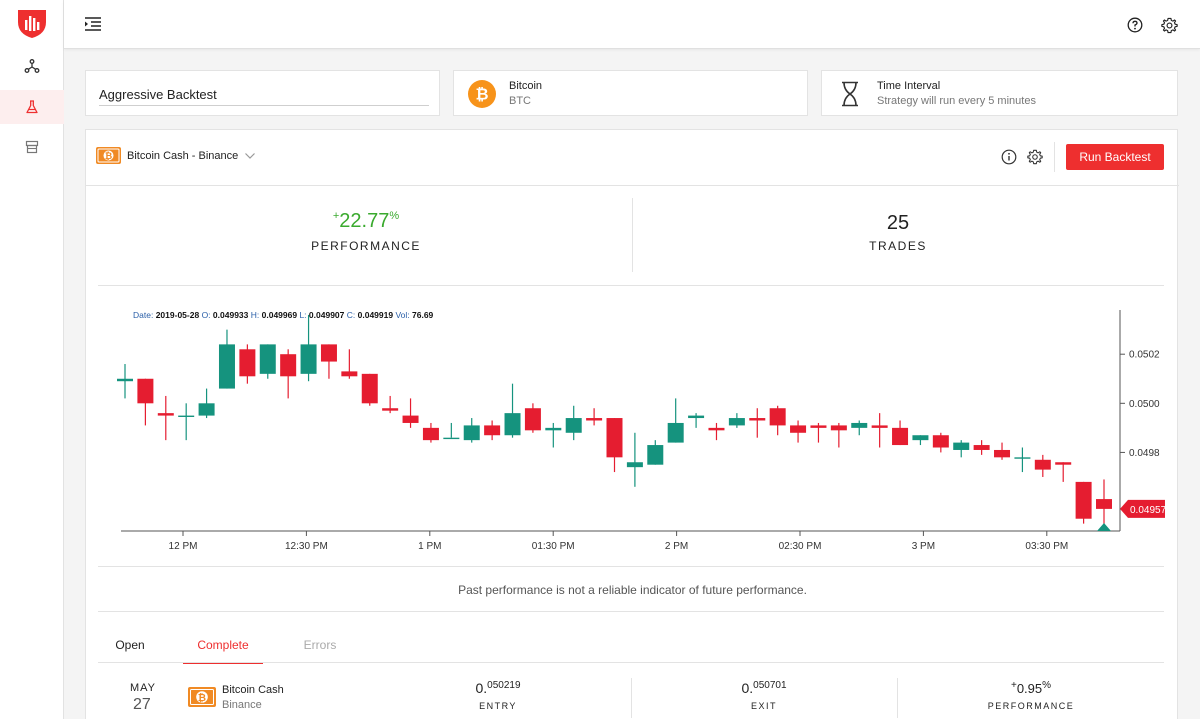 The height and width of the screenshot is (719, 1200). What do you see at coordinates (32, 359) in the screenshot?
I see `sidebar` at bounding box center [32, 359].